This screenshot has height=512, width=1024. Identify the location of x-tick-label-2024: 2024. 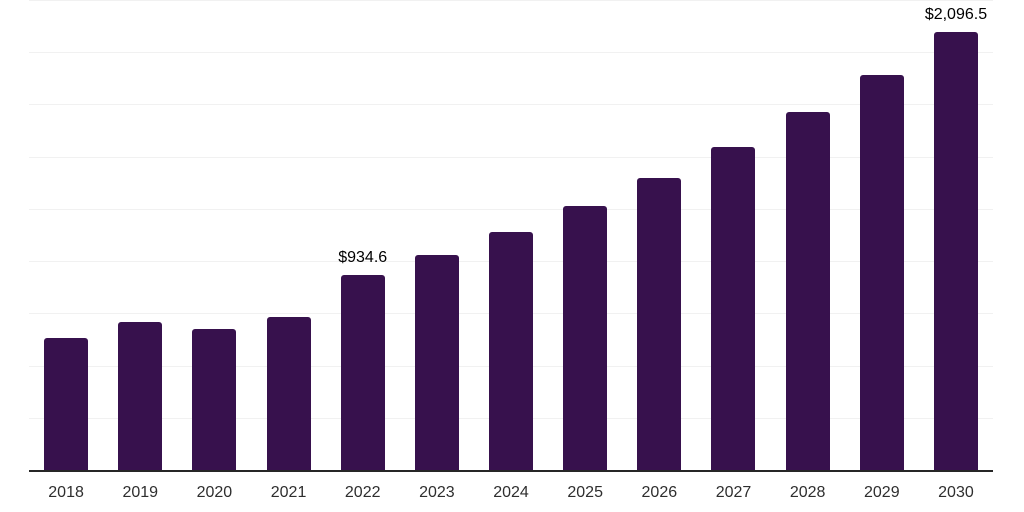
(511, 492).